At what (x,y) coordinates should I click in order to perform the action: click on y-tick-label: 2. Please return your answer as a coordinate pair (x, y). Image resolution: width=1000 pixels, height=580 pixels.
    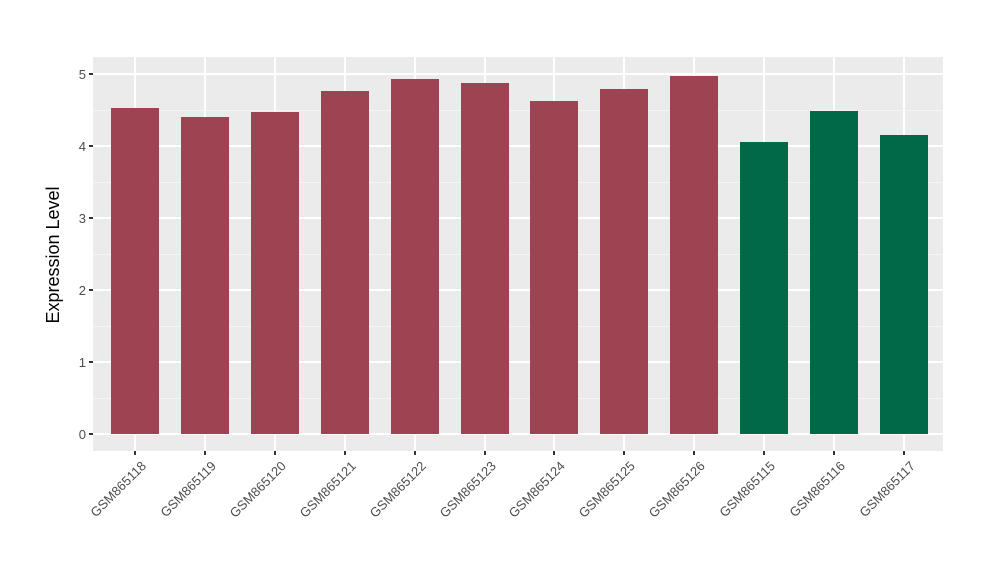
    Looking at the image, I should click on (82, 290).